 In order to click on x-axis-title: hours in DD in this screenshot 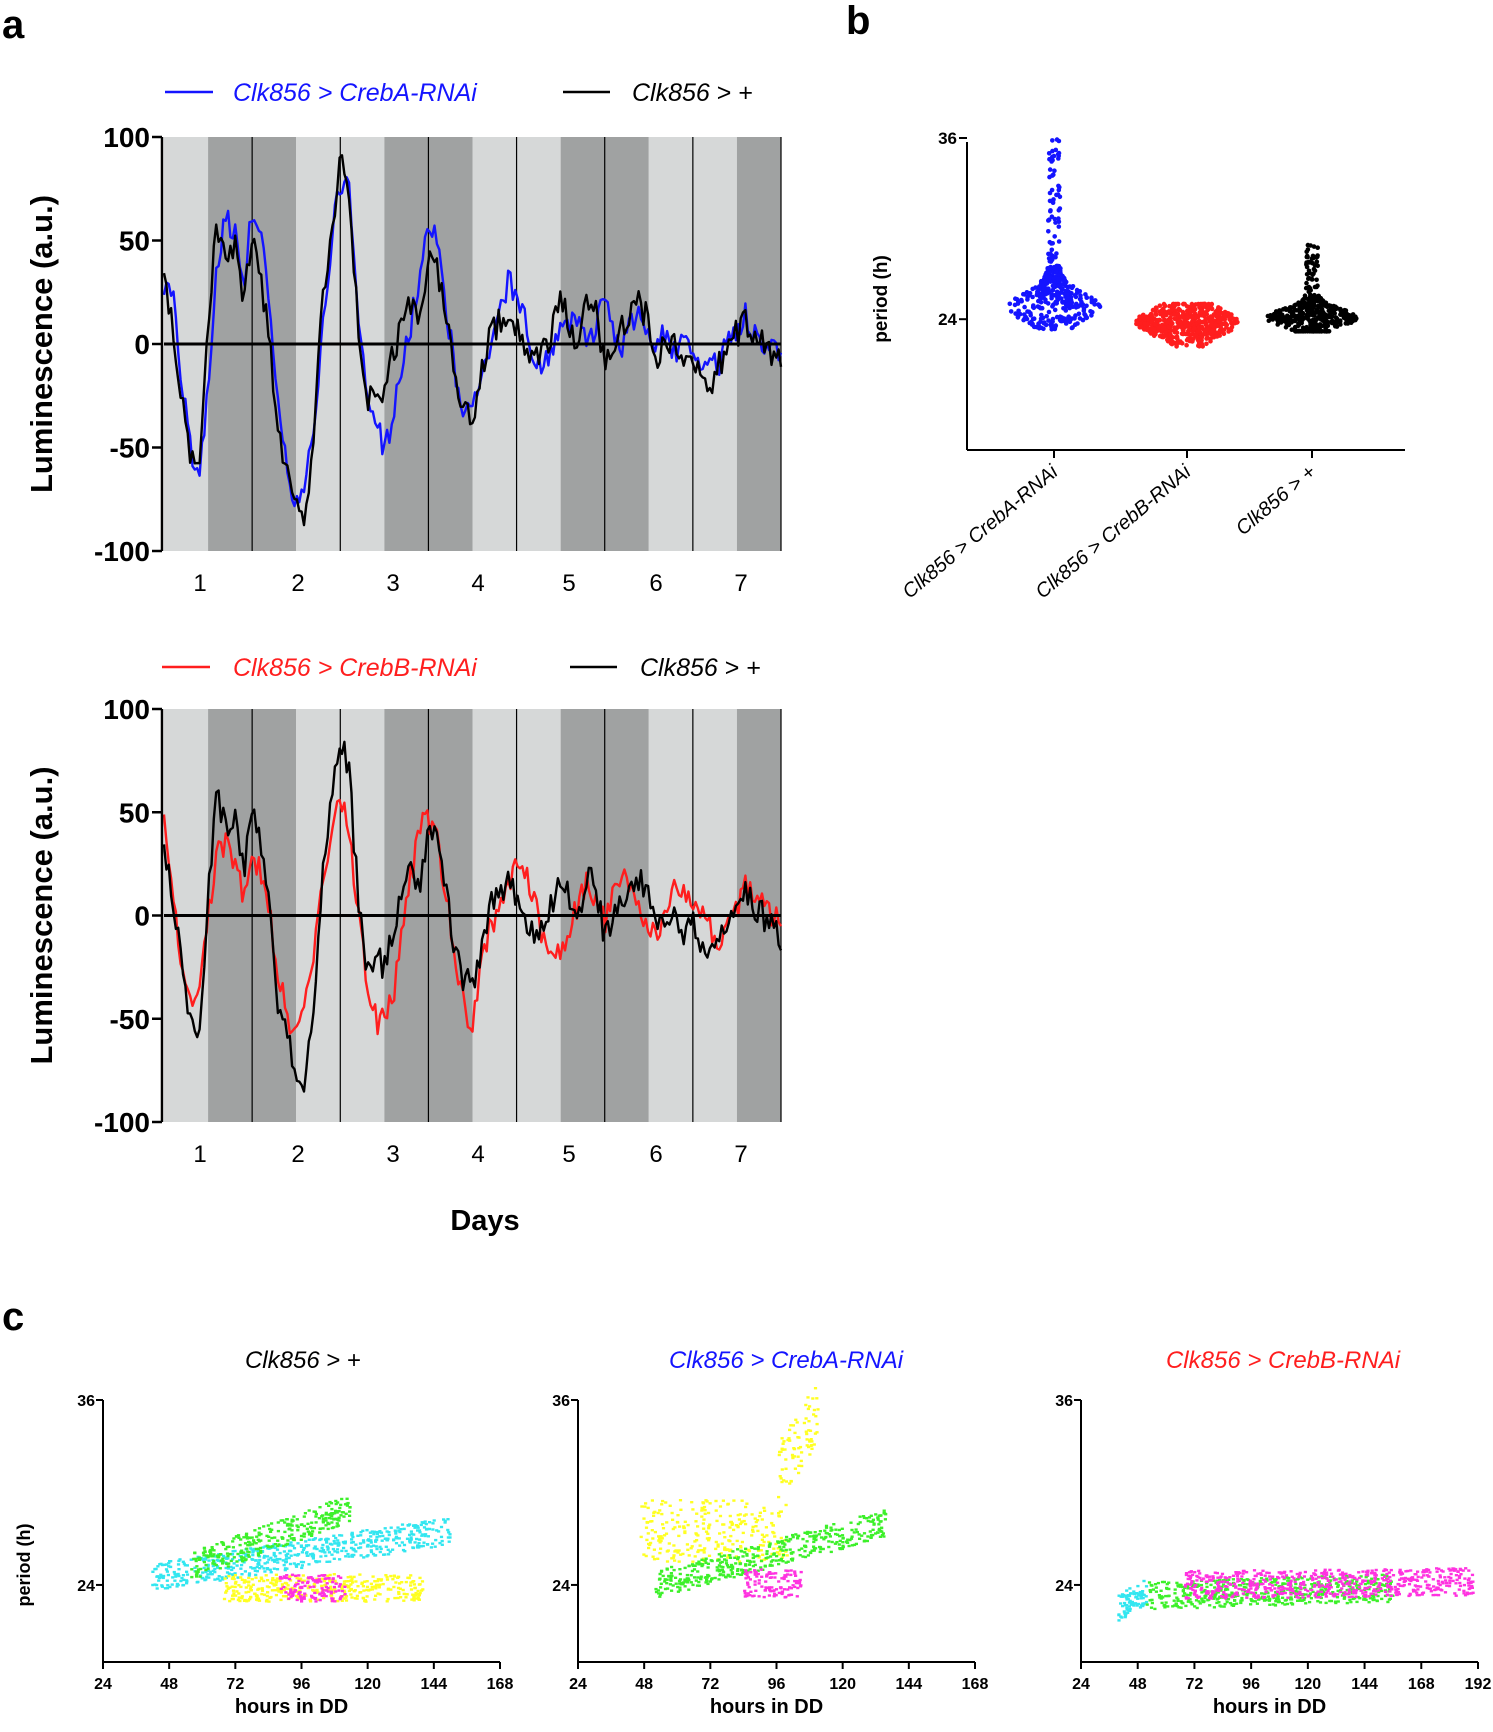, I will do `click(1269, 1707)`.